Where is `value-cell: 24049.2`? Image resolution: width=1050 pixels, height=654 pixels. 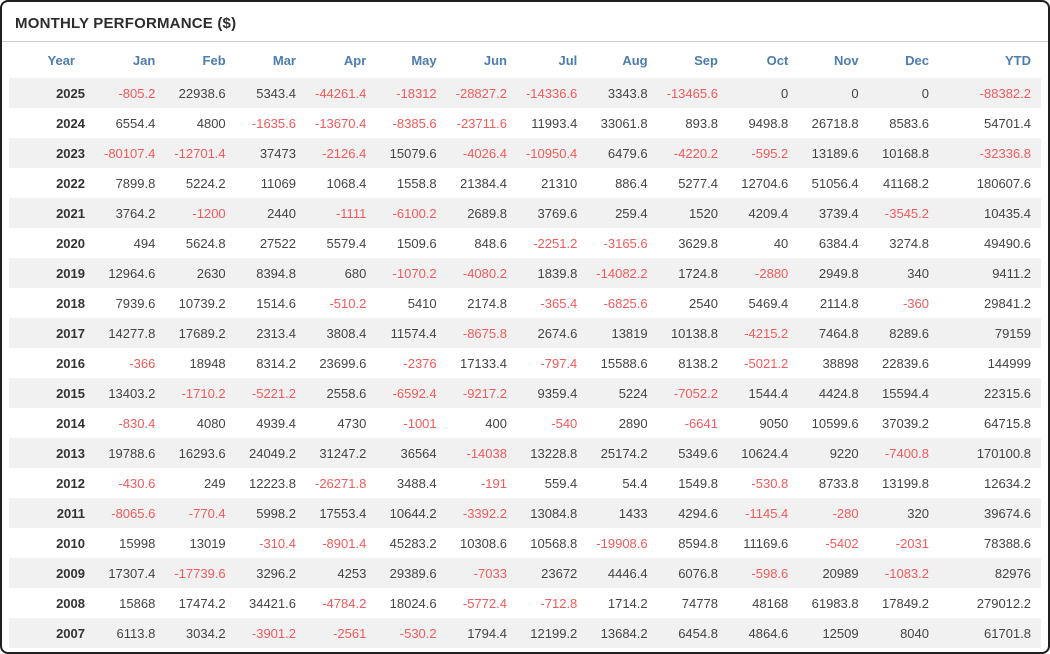
value-cell: 24049.2 is located at coordinates (272, 453).